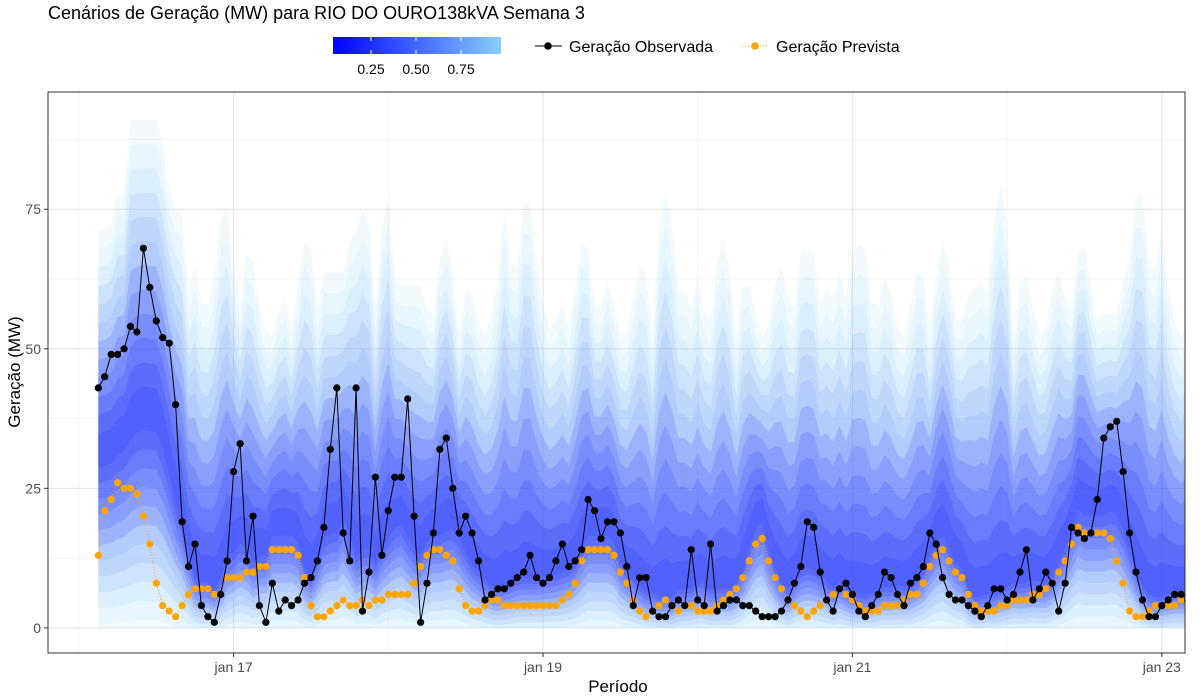 The width and height of the screenshot is (1200, 700). Describe the element at coordinates (37, 628) in the screenshot. I see `y-tick-label: 0` at that location.